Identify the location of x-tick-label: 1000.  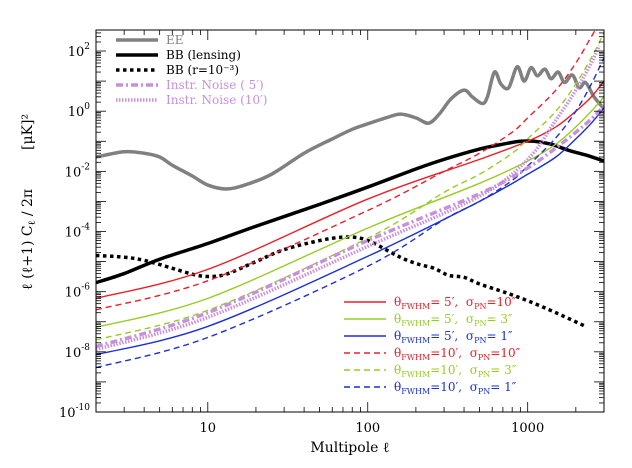
(527, 428).